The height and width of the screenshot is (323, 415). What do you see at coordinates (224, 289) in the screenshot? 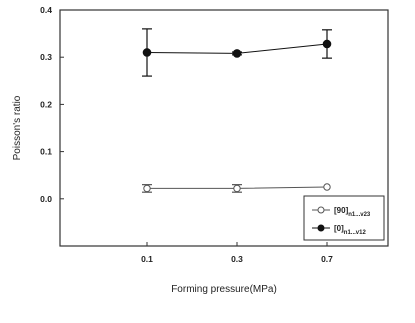
I see `x-axis-label: Forming pressure(MPa)` at bounding box center [224, 289].